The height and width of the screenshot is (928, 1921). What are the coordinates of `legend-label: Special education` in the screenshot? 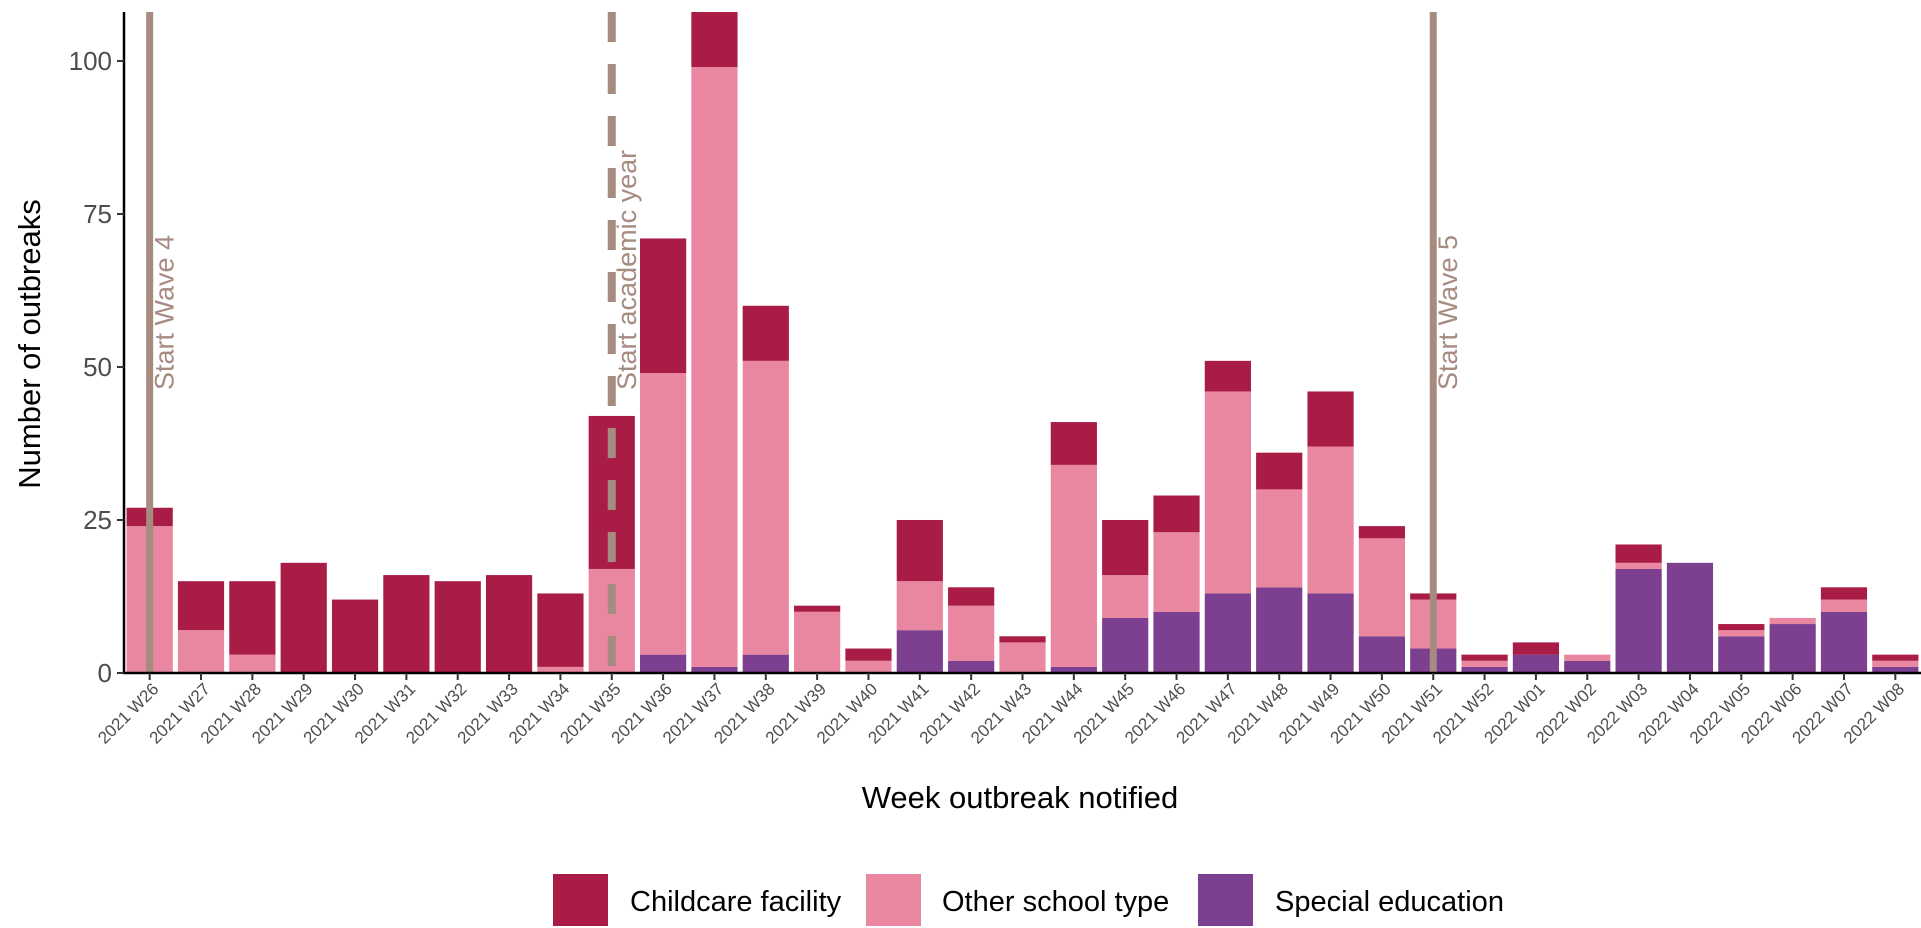 It's located at (1389, 902).